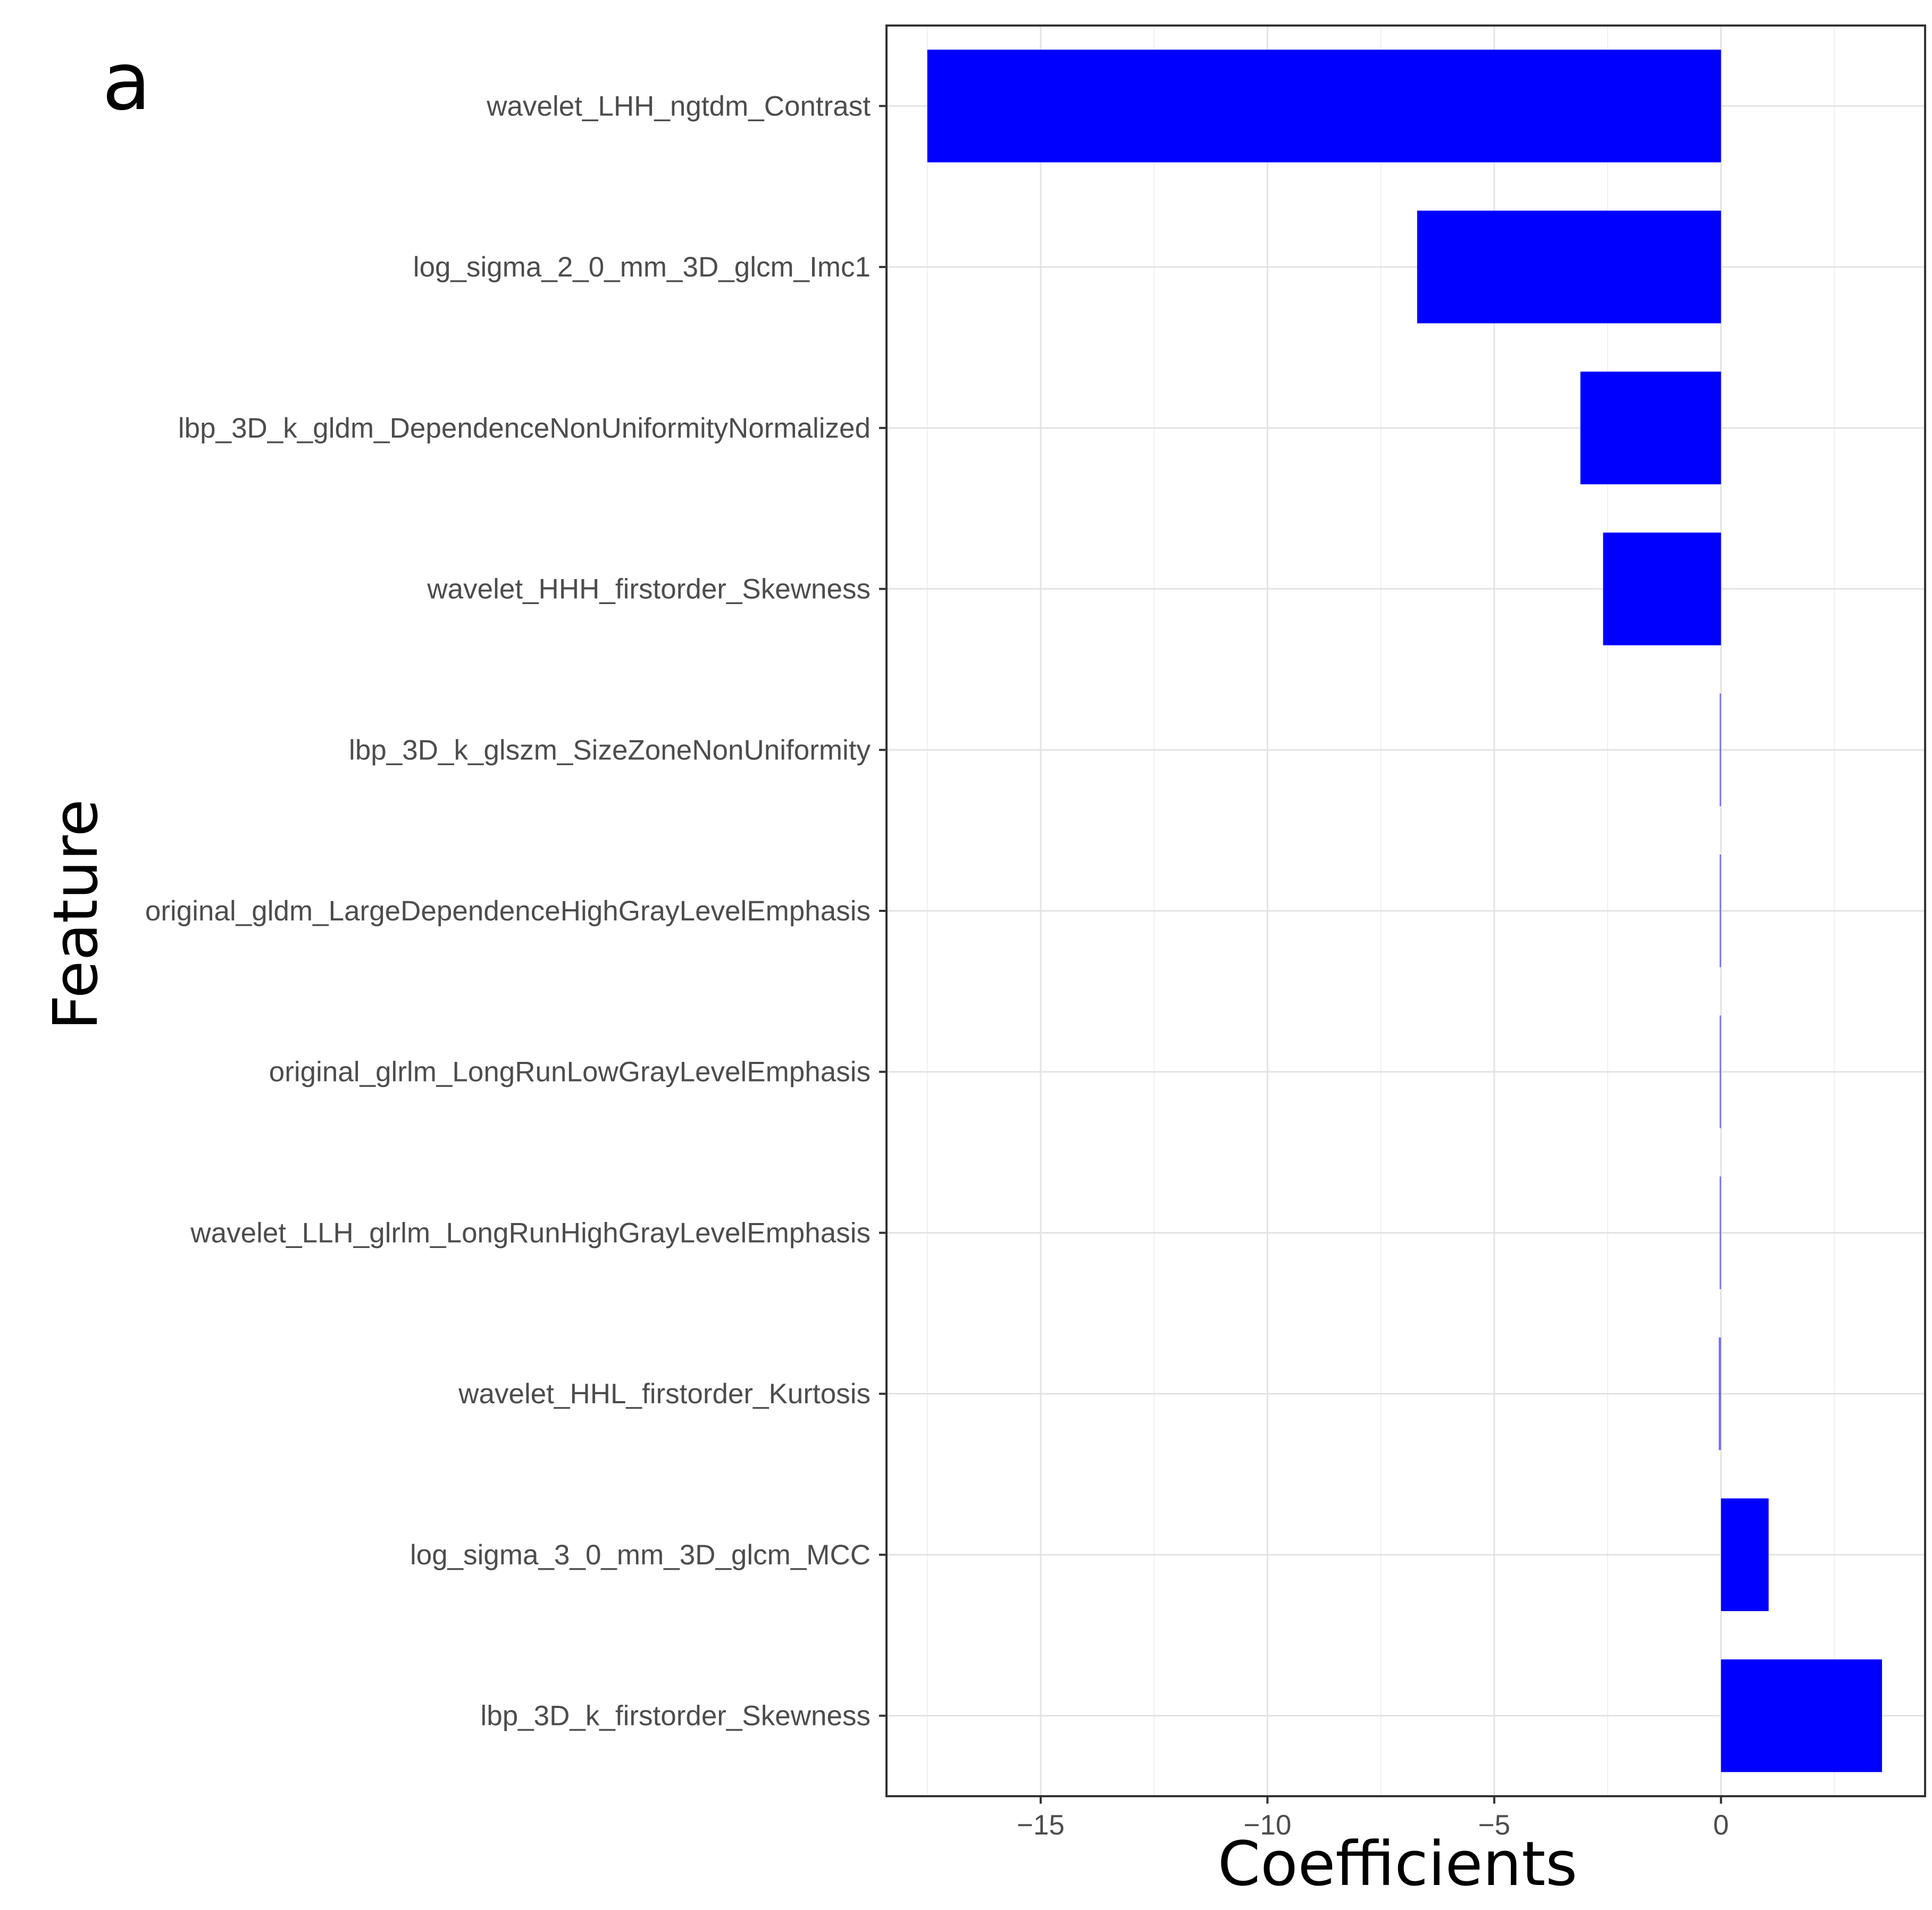  What do you see at coordinates (126, 82) in the screenshot?
I see `panel-label: a` at bounding box center [126, 82].